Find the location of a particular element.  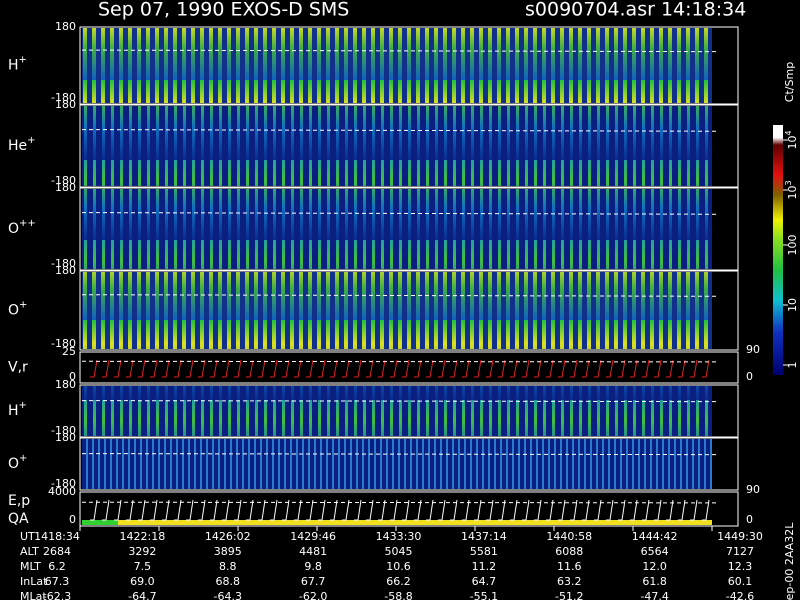

y-tick-label: 180 is located at coordinates (65, 384).